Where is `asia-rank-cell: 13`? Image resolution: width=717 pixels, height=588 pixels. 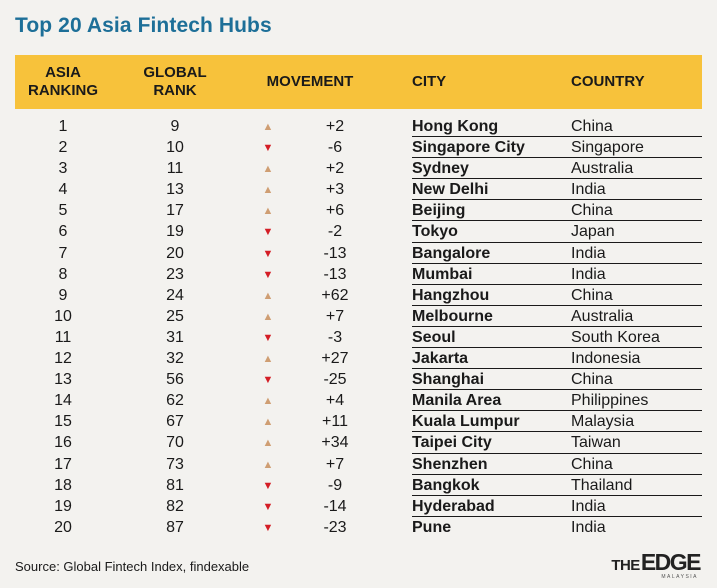 asia-rank-cell: 13 is located at coordinates (63, 380).